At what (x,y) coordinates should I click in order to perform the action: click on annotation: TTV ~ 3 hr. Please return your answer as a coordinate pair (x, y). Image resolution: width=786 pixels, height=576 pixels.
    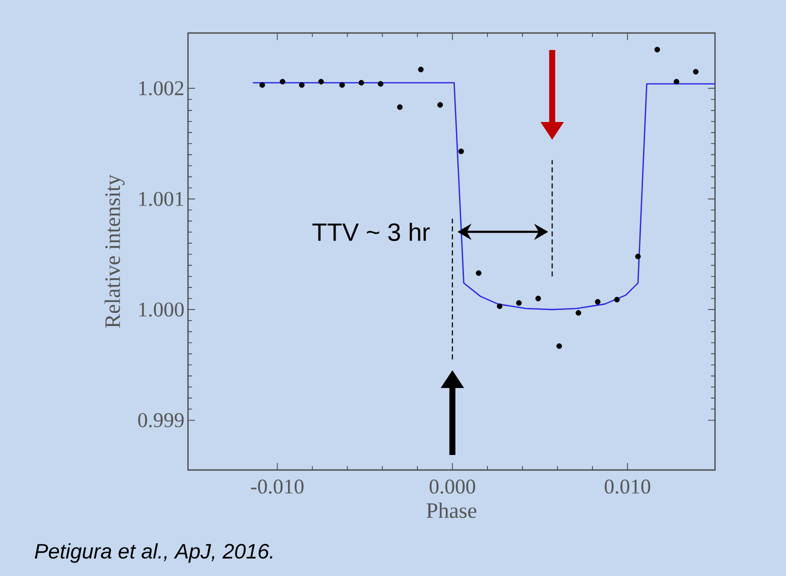
    Looking at the image, I should click on (371, 231).